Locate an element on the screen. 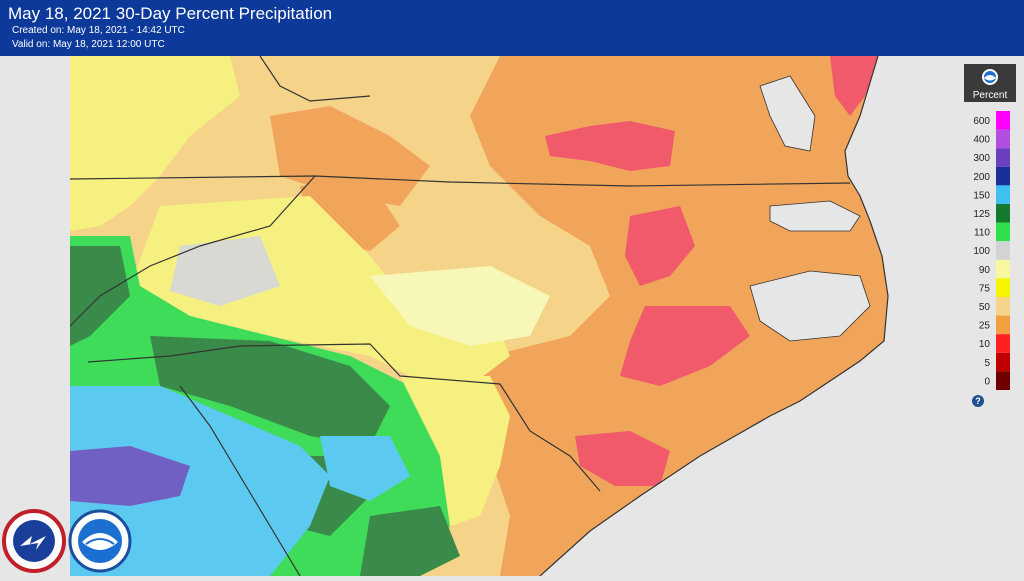  legend-label-600: 600 is located at coordinates (981, 121).